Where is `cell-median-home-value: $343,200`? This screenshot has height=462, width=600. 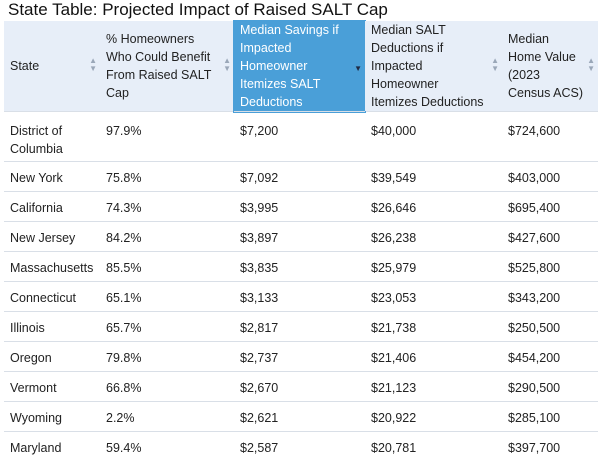 cell-median-home-value: $343,200 is located at coordinates (550, 296).